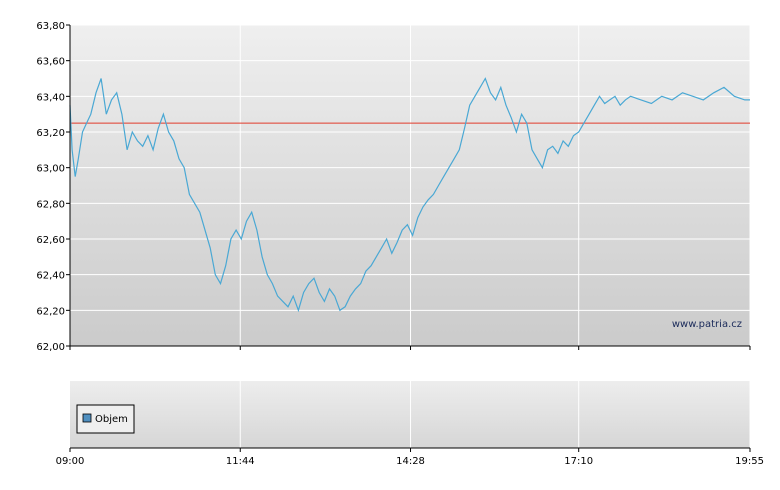 The width and height of the screenshot is (780, 490). Describe the element at coordinates (70, 461) in the screenshot. I see `x-tick-label: 09:00` at that location.